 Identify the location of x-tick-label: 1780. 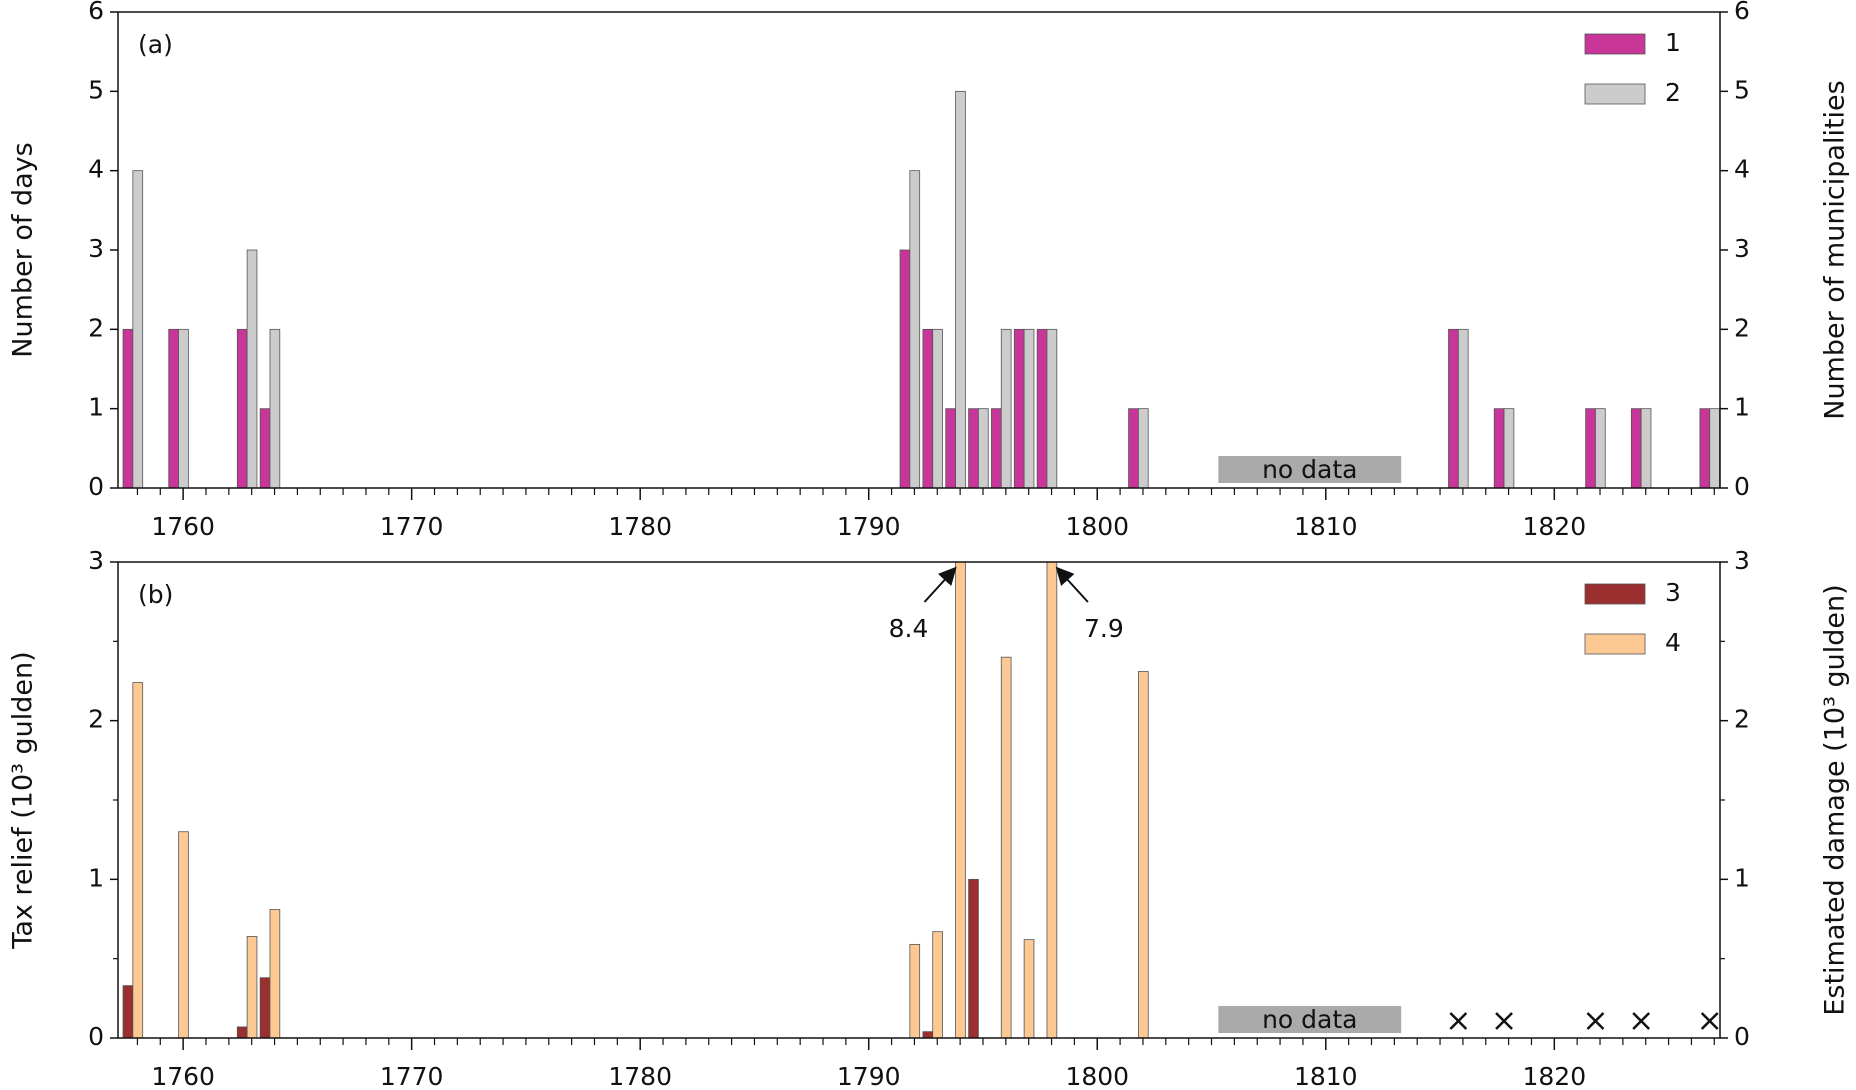
(640, 1076).